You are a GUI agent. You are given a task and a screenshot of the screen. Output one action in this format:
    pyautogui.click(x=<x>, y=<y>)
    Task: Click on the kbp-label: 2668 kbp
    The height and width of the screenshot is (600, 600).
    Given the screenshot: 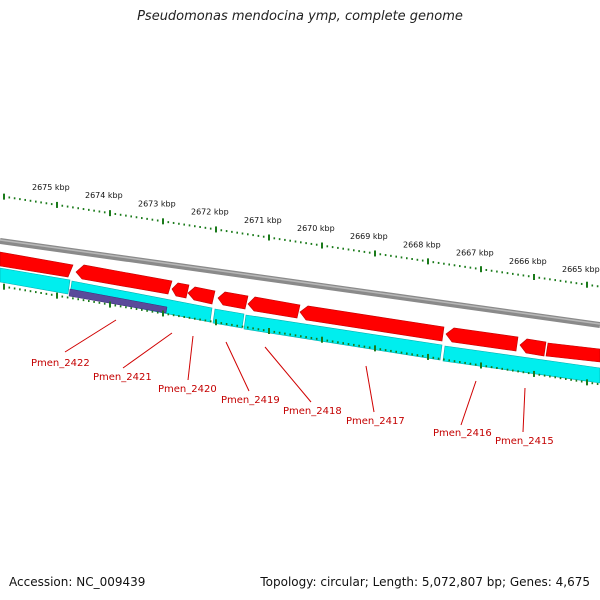 What is the action you would take?
    pyautogui.click(x=422, y=244)
    